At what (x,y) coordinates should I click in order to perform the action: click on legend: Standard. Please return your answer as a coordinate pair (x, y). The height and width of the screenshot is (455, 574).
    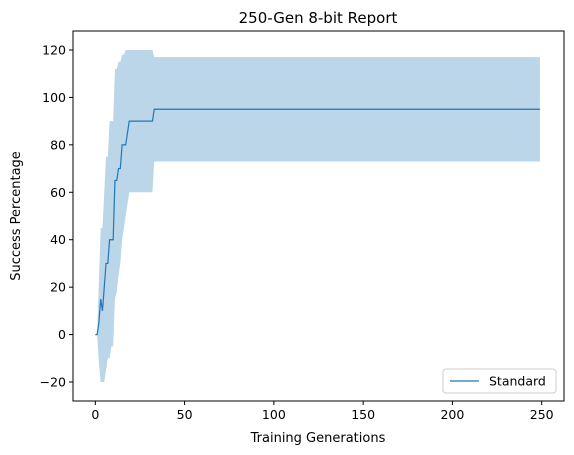
    Looking at the image, I should click on (499, 381).